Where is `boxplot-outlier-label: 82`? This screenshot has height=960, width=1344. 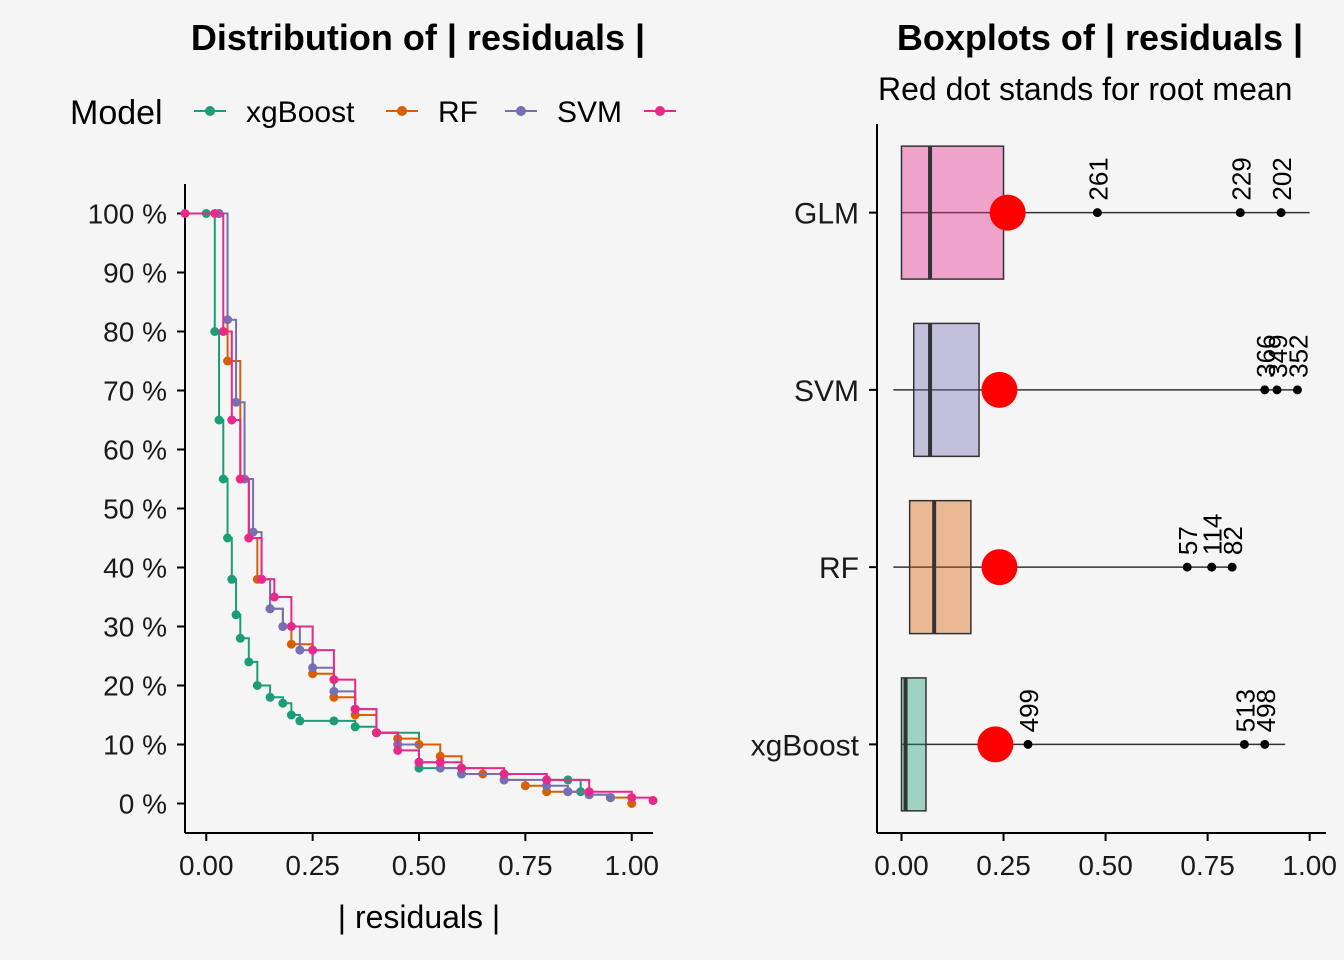 boxplot-outlier-label: 82 is located at coordinates (1233, 540).